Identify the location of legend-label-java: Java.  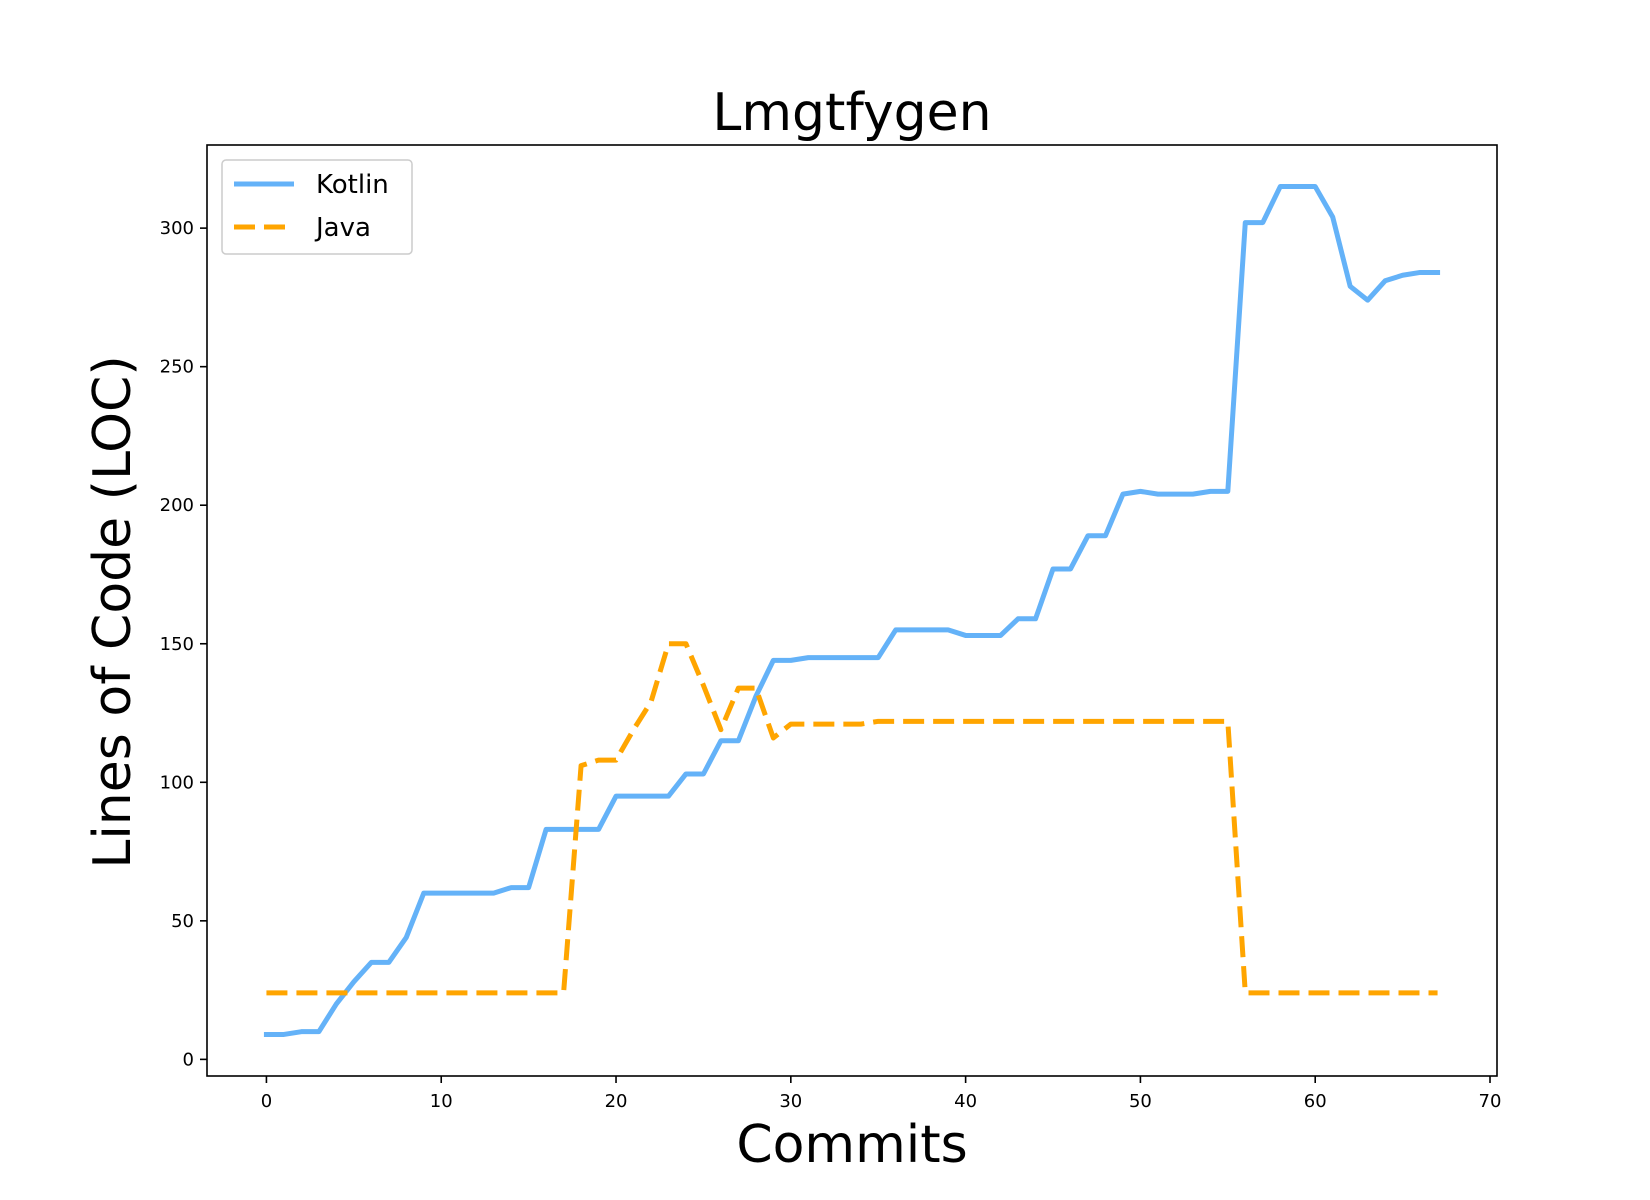
(342, 228).